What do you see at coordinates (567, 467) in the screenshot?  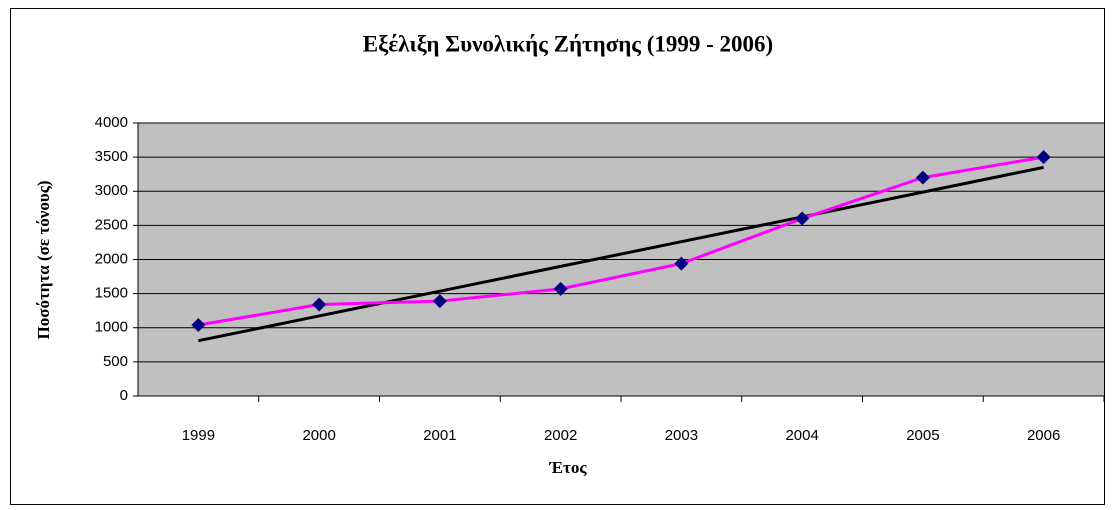 I see `x-axis-label: Έτος` at bounding box center [567, 467].